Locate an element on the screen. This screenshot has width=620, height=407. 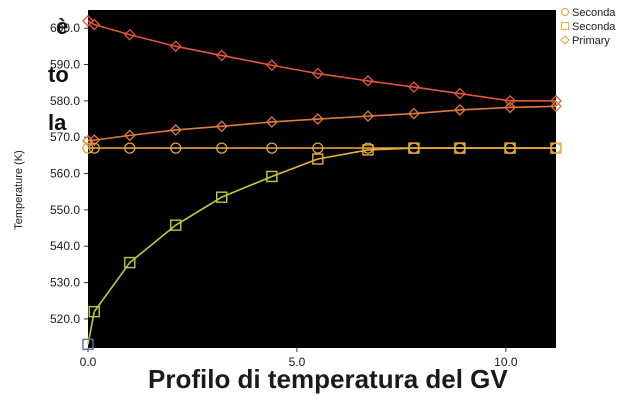
x-axis: 0.0 5.0 10.0 is located at coordinates (299, 358).